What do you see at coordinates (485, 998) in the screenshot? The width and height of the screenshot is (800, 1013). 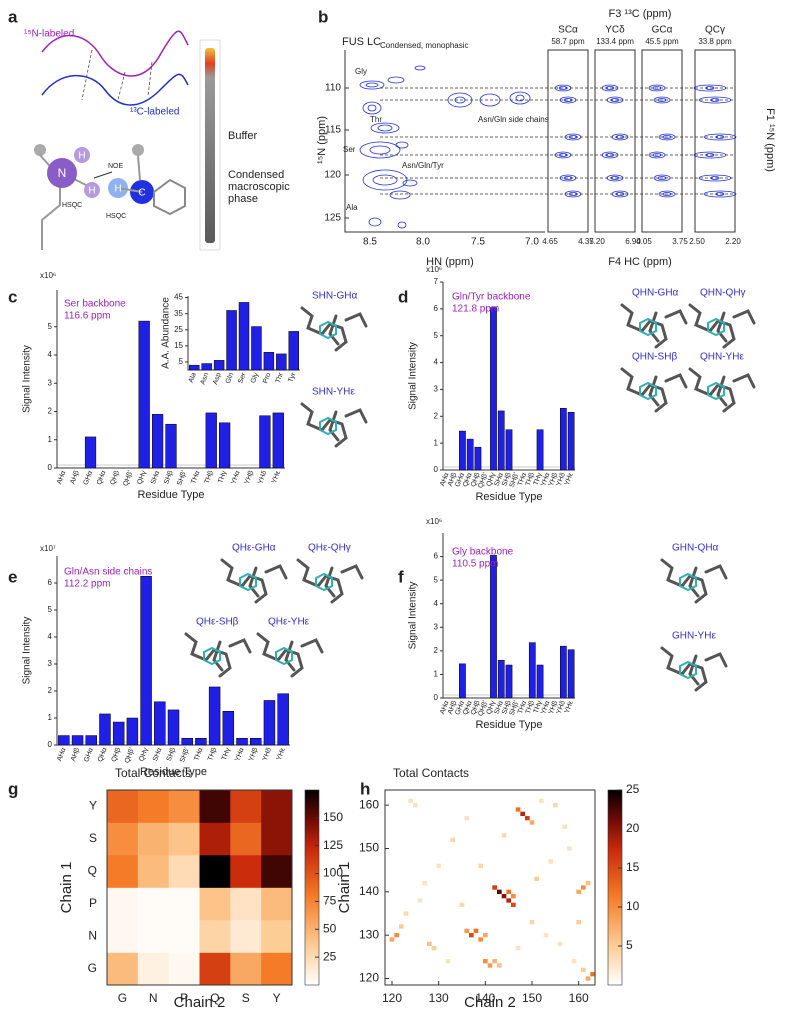 I see `x-tick-label: 140` at bounding box center [485, 998].